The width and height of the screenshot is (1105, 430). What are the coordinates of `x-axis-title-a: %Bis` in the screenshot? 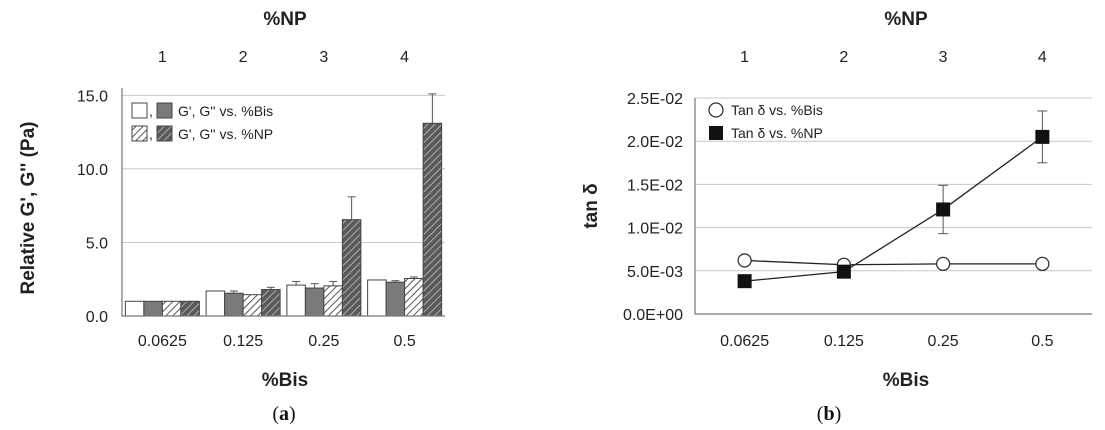 It's located at (285, 380).